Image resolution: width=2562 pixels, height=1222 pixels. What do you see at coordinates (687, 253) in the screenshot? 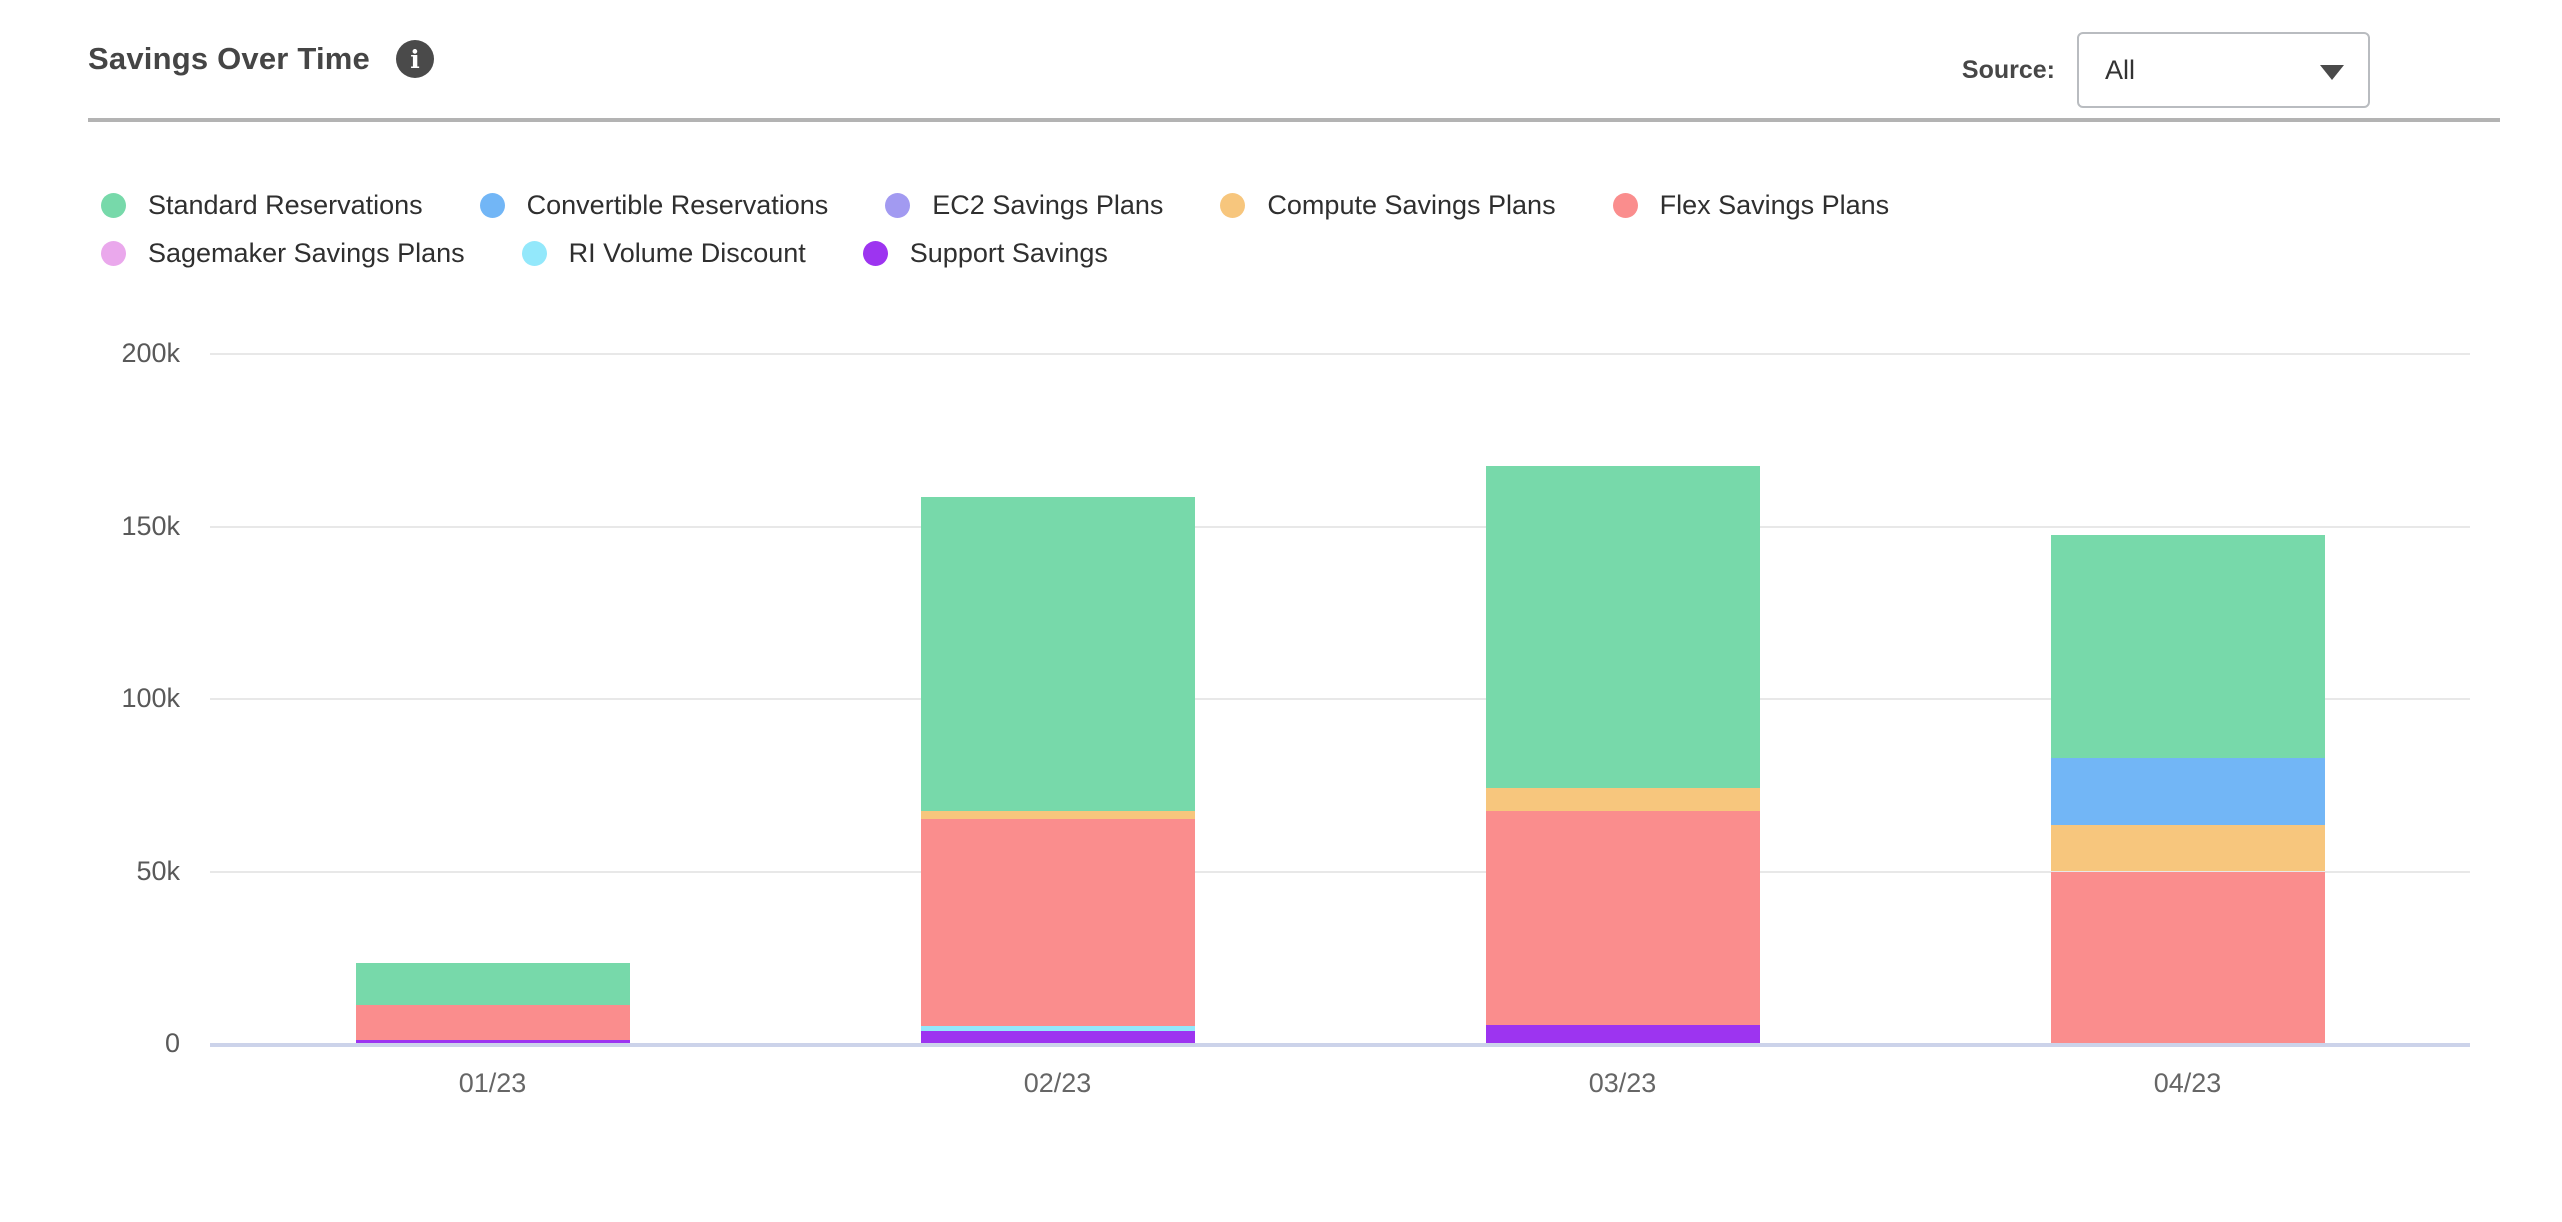
I see `legend-label: RI Volume Discount` at bounding box center [687, 253].